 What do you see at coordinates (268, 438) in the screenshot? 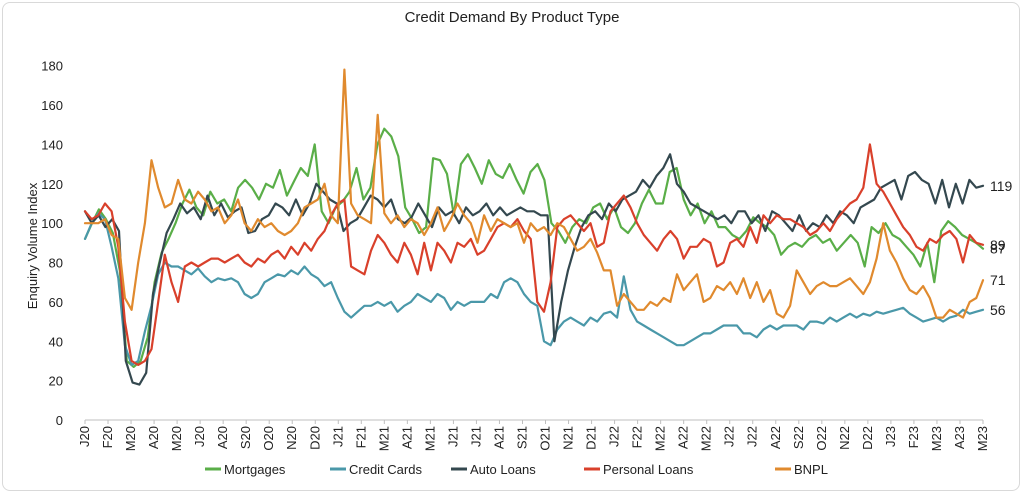
I see `x-tick-label: O20` at bounding box center [268, 438].